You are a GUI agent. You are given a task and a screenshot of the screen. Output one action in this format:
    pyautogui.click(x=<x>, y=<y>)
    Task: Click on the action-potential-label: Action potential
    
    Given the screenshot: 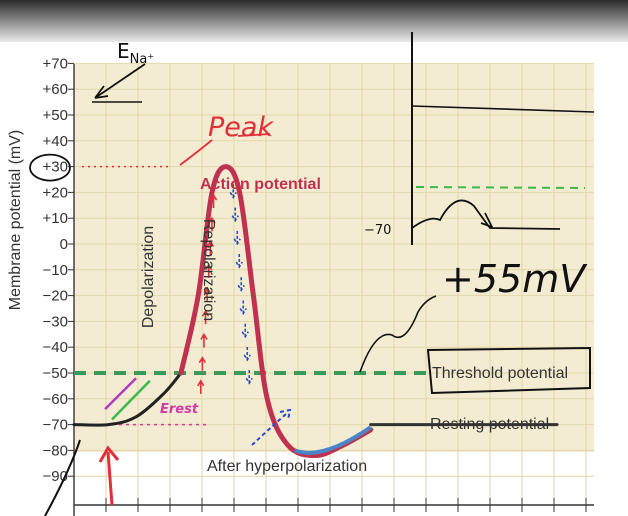 What is the action you would take?
    pyautogui.click(x=260, y=184)
    